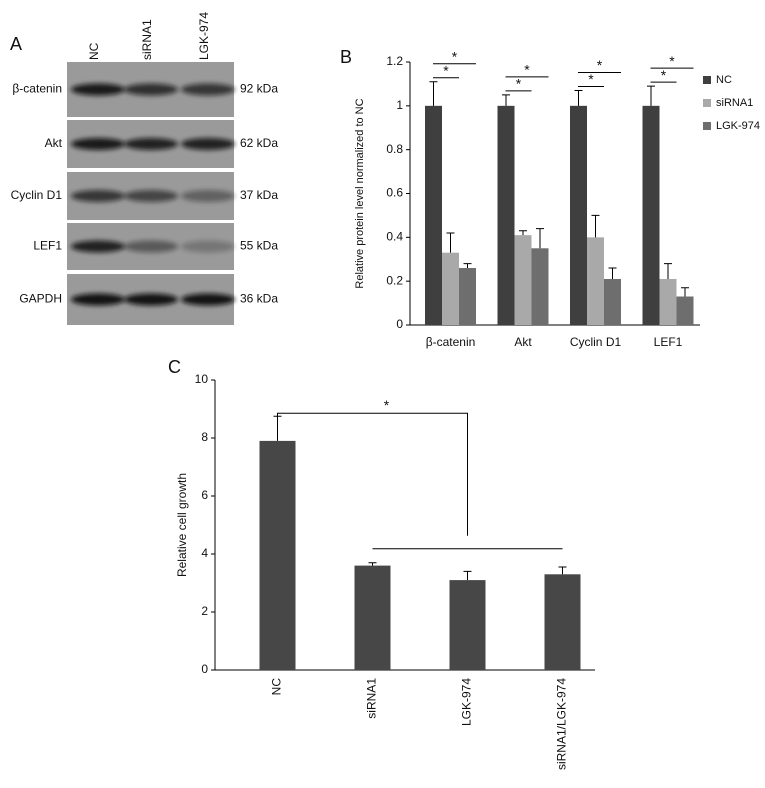 The width and height of the screenshot is (765, 788). I want to click on protein-label: β-catenin, so click(37, 89).